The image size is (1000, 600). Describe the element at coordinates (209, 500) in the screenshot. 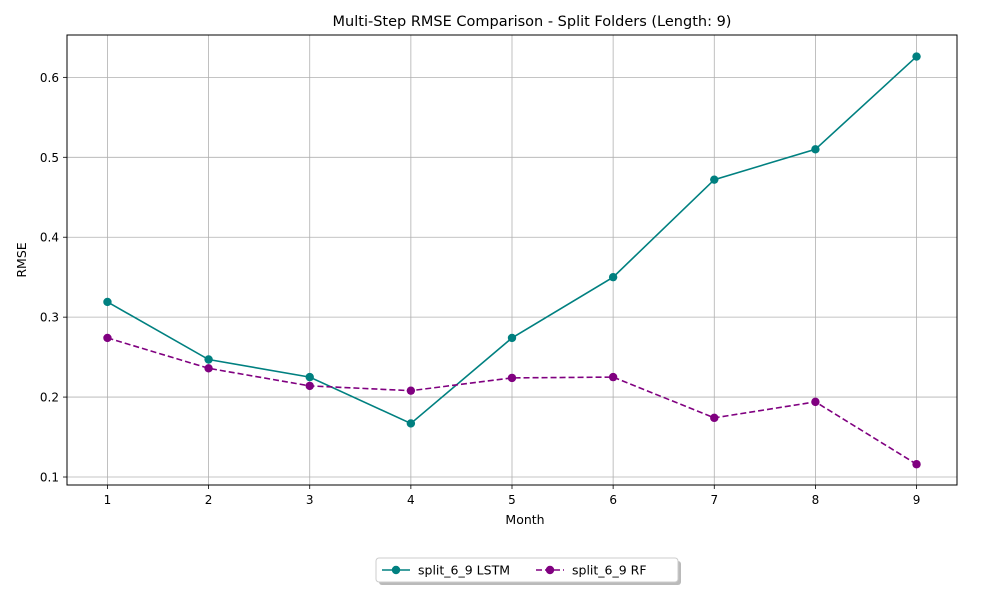

I see `x-tick-label: 2` at that location.